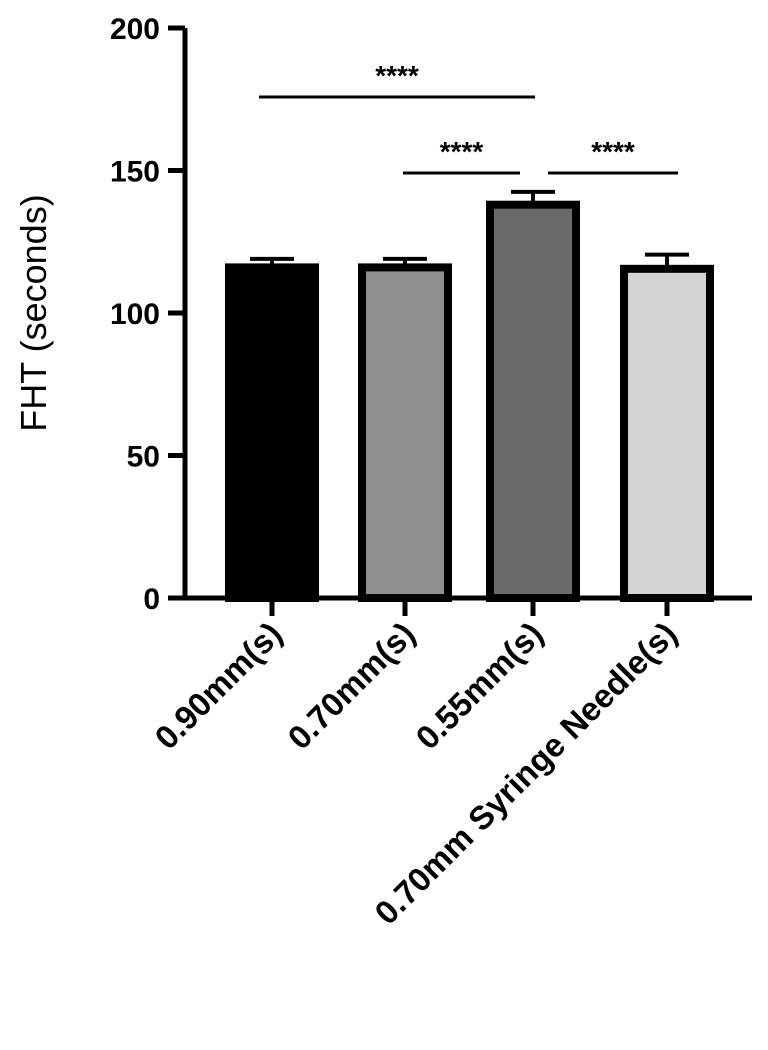 The width and height of the screenshot is (768, 1050). I want to click on error-bars-group, so click(469, 229).